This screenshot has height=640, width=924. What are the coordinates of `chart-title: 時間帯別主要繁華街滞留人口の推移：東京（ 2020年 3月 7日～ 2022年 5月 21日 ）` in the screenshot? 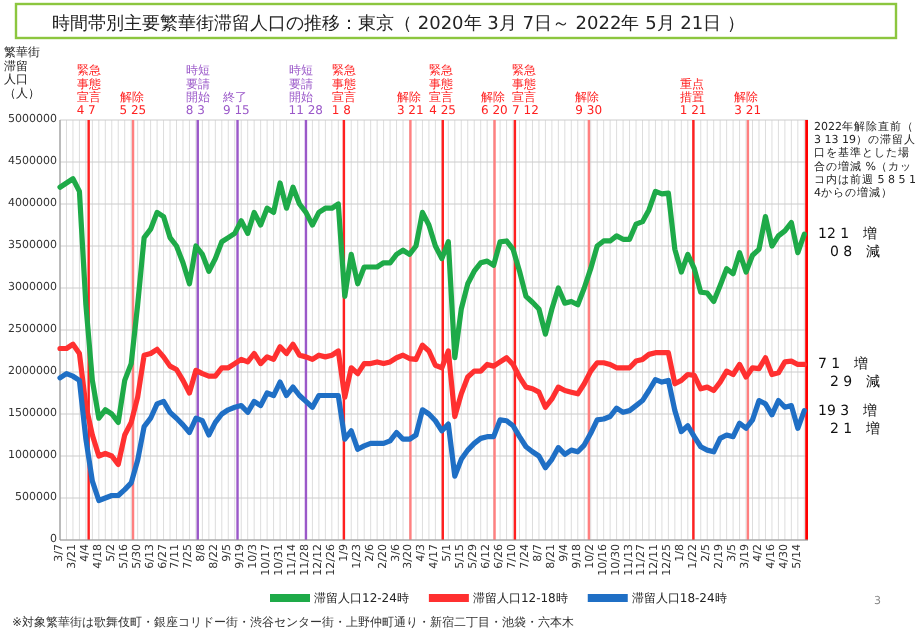 It's located at (398, 24).